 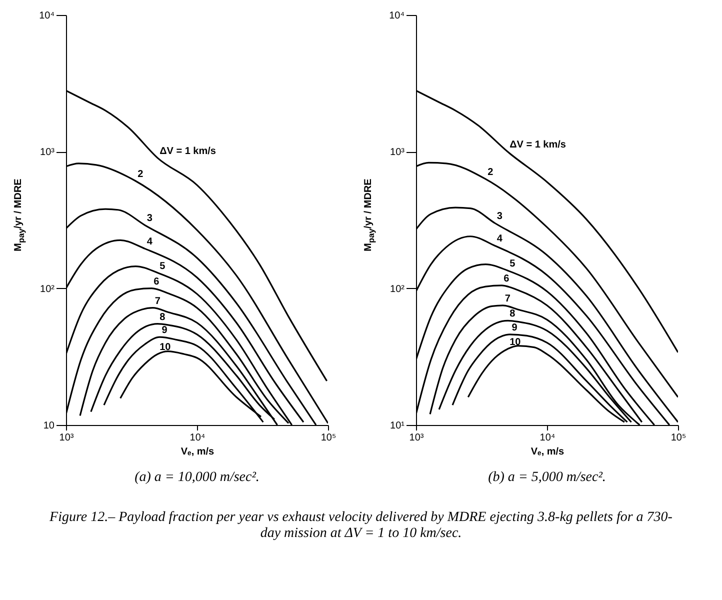 I want to click on text: (b) a = 5,000 m/sec²., so click(x=547, y=477).